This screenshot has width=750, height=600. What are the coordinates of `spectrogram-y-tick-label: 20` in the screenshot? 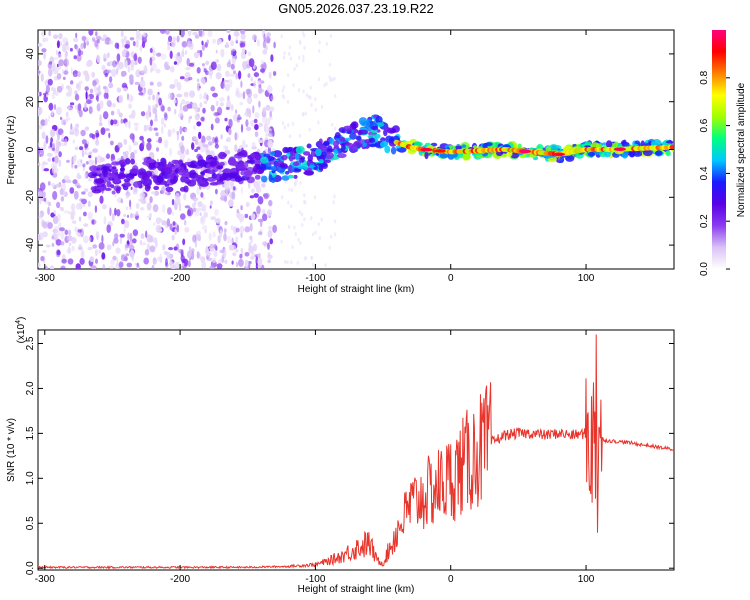 It's located at (30, 102).